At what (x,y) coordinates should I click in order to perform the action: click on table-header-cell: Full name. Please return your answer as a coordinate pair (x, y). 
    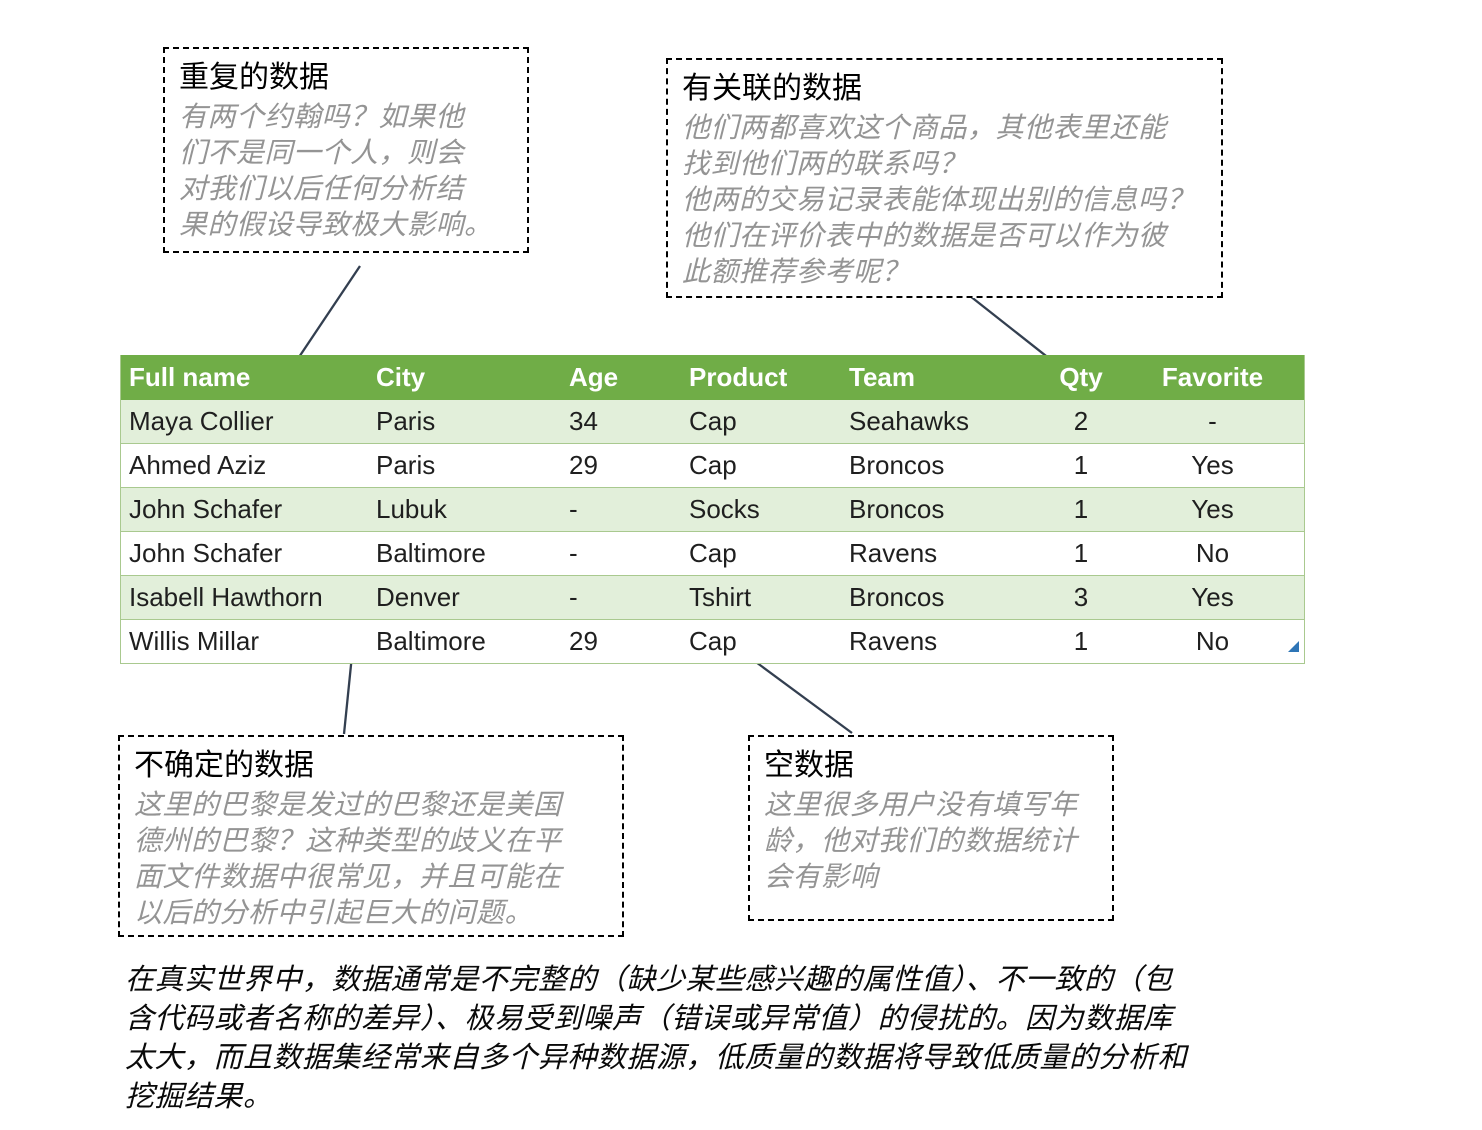
    Looking at the image, I should click on (190, 377).